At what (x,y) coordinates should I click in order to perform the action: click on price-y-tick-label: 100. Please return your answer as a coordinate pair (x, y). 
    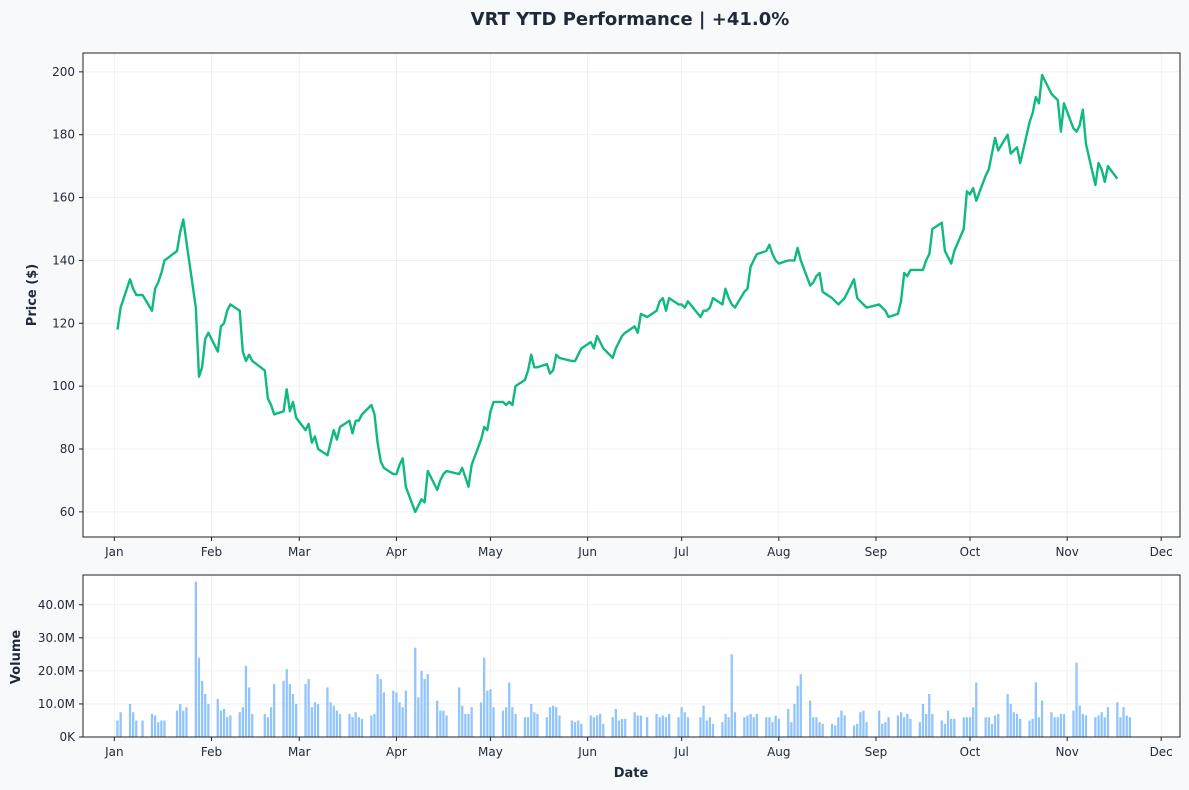
    Looking at the image, I should click on (63, 386).